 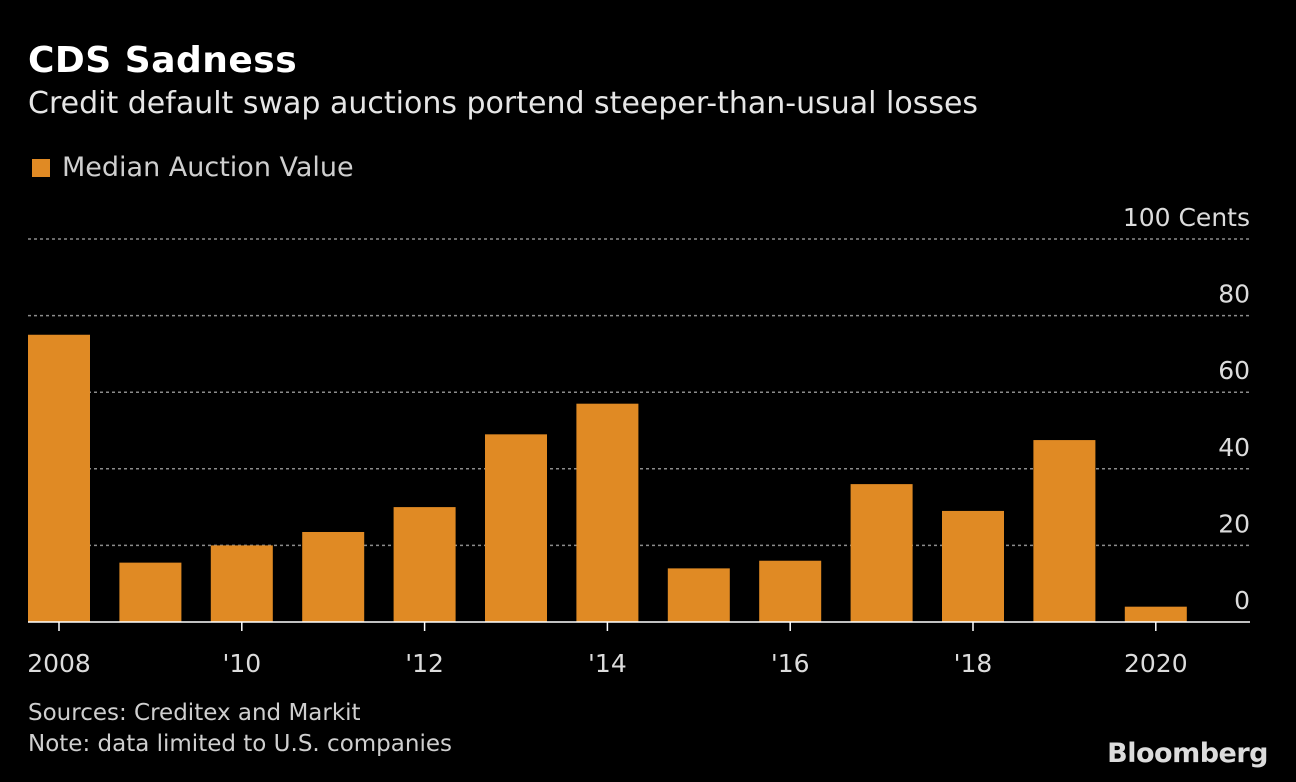 What do you see at coordinates (881, 553) in the screenshot?
I see `bar-2017` at bounding box center [881, 553].